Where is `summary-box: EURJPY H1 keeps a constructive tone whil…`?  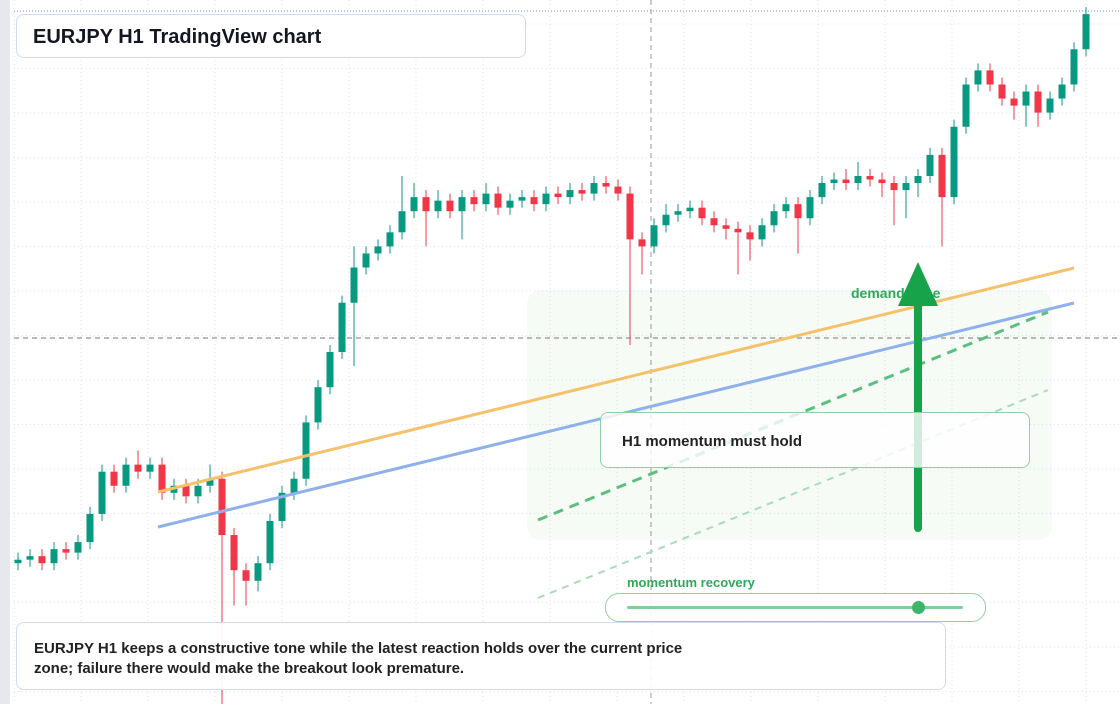 summary-box: EURJPY H1 keeps a constructive tone whil… is located at coordinates (481, 656).